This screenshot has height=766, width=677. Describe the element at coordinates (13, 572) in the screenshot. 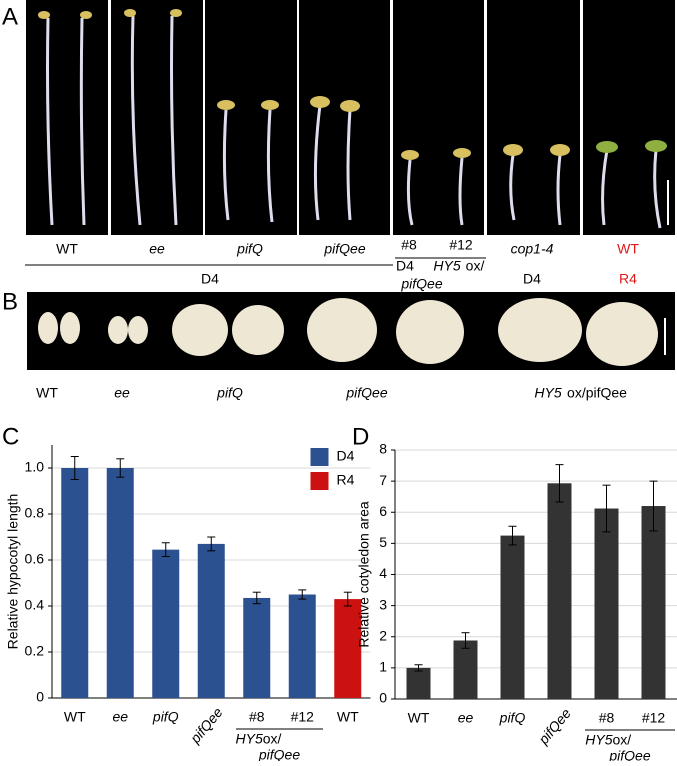

I see `y-axis-label: Relative hypocotyl length` at that location.